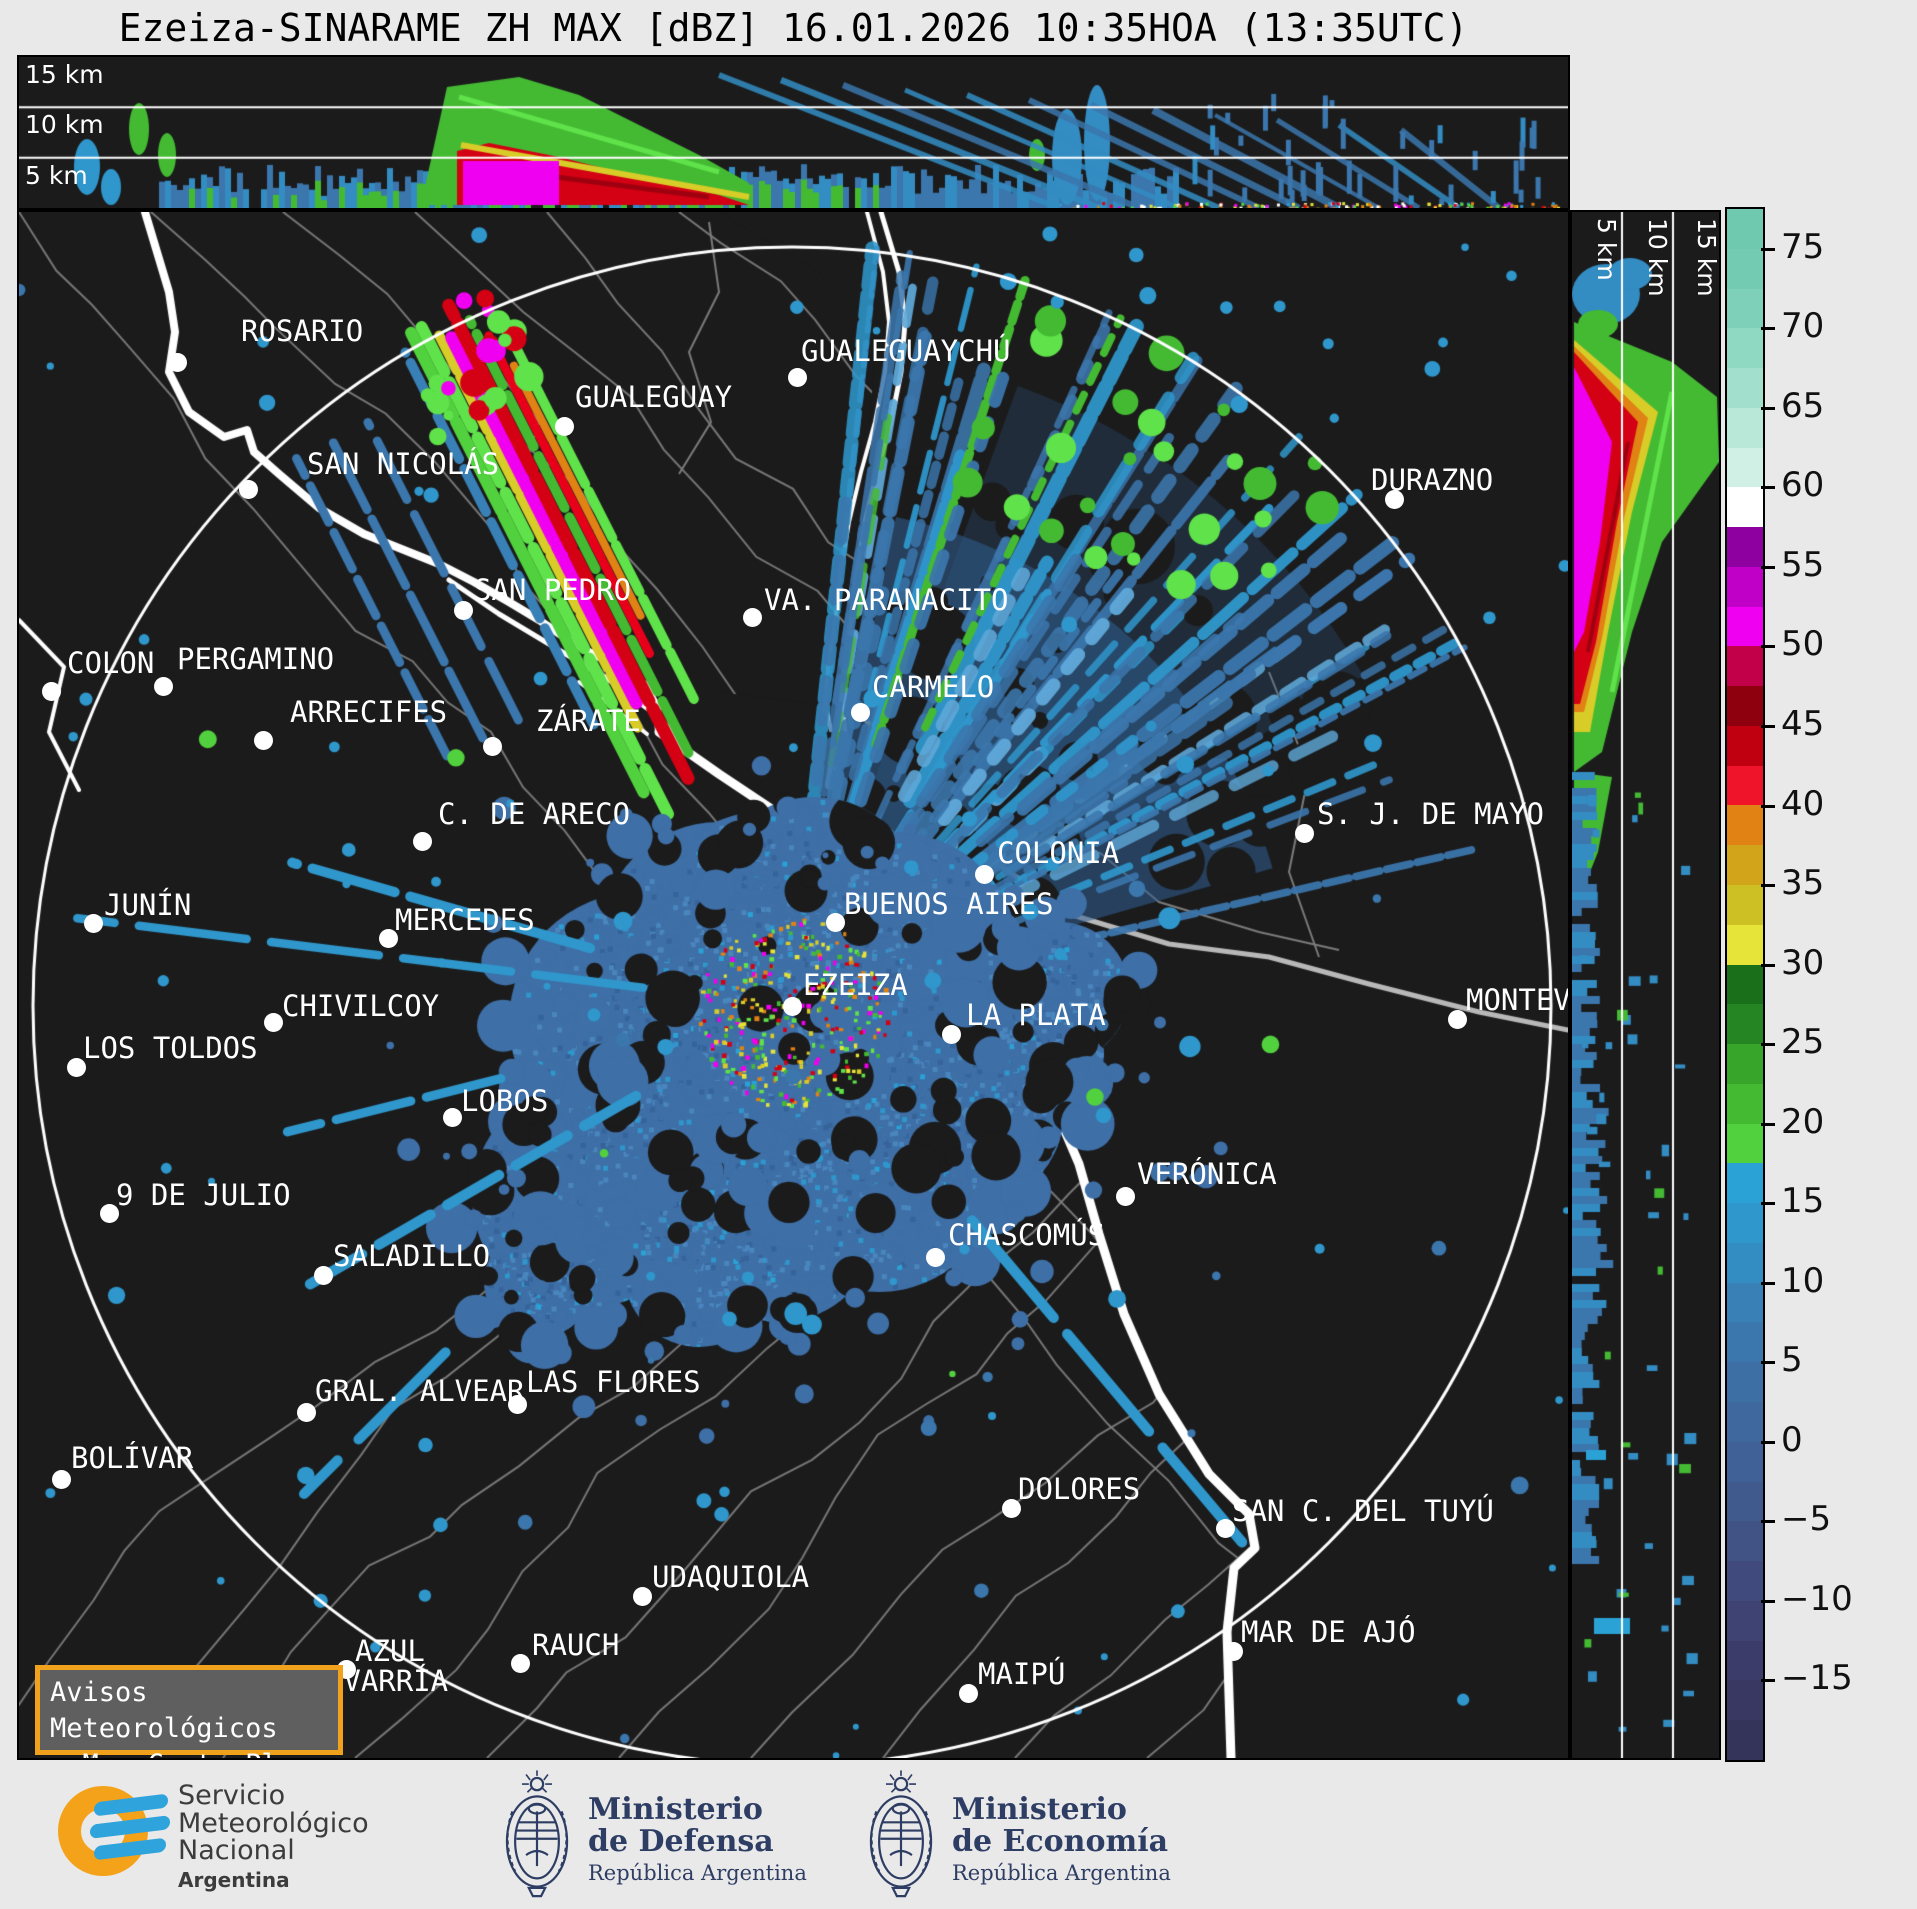  I want to click on economia-line2: de Economía, so click(1060, 1841).